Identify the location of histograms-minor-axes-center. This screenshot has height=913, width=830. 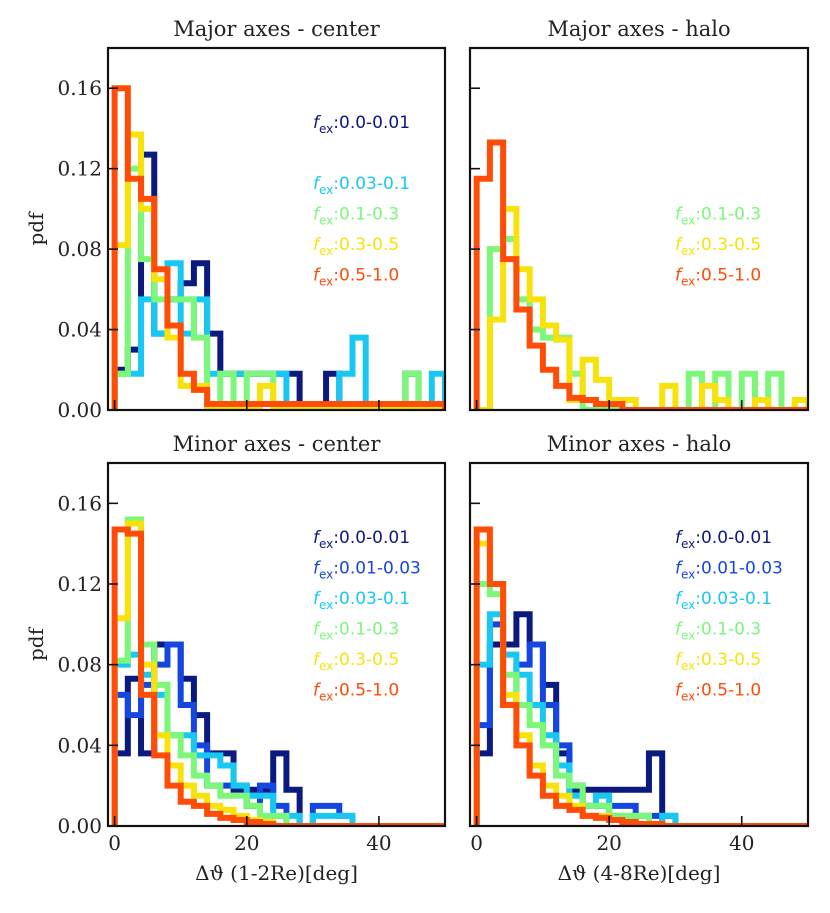
(278, 671).